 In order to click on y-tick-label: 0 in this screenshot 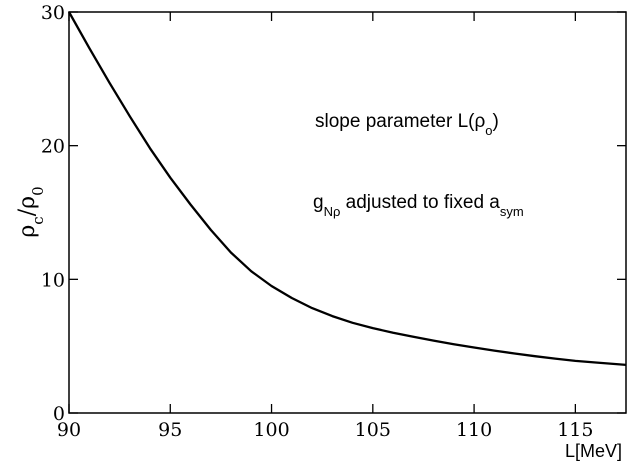, I will do `click(59, 414)`.